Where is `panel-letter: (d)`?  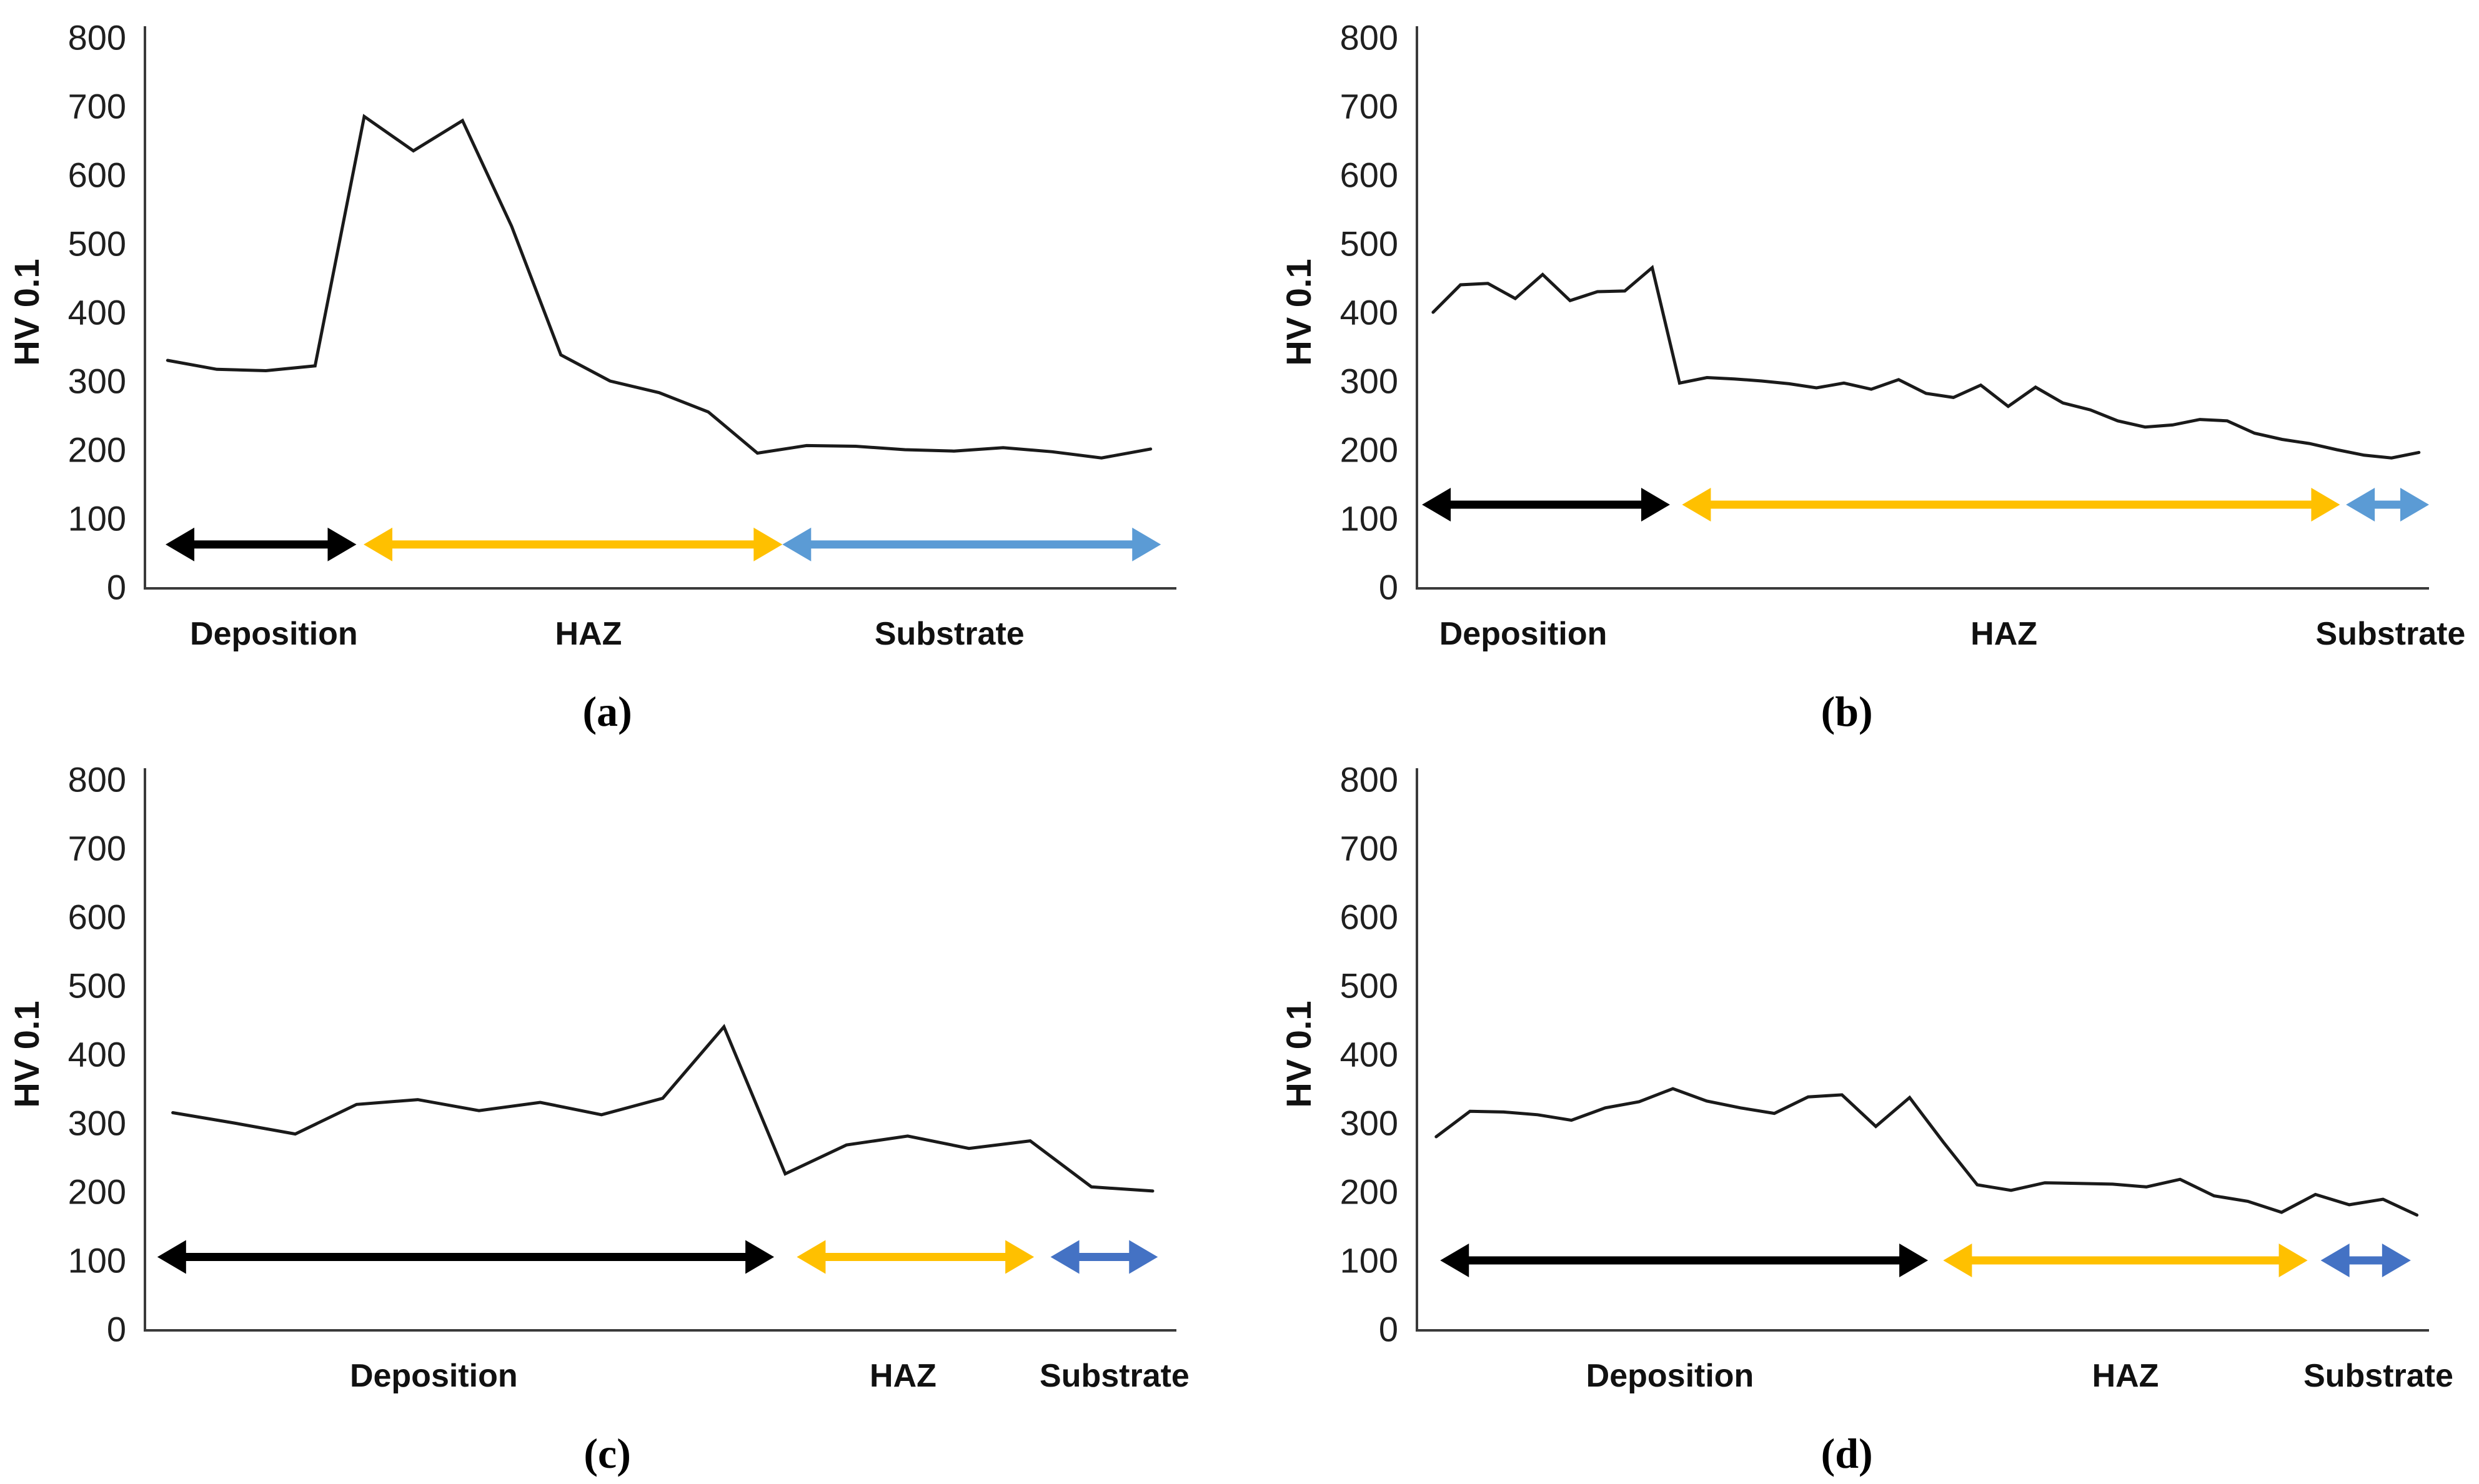 panel-letter: (d) is located at coordinates (1847, 1453).